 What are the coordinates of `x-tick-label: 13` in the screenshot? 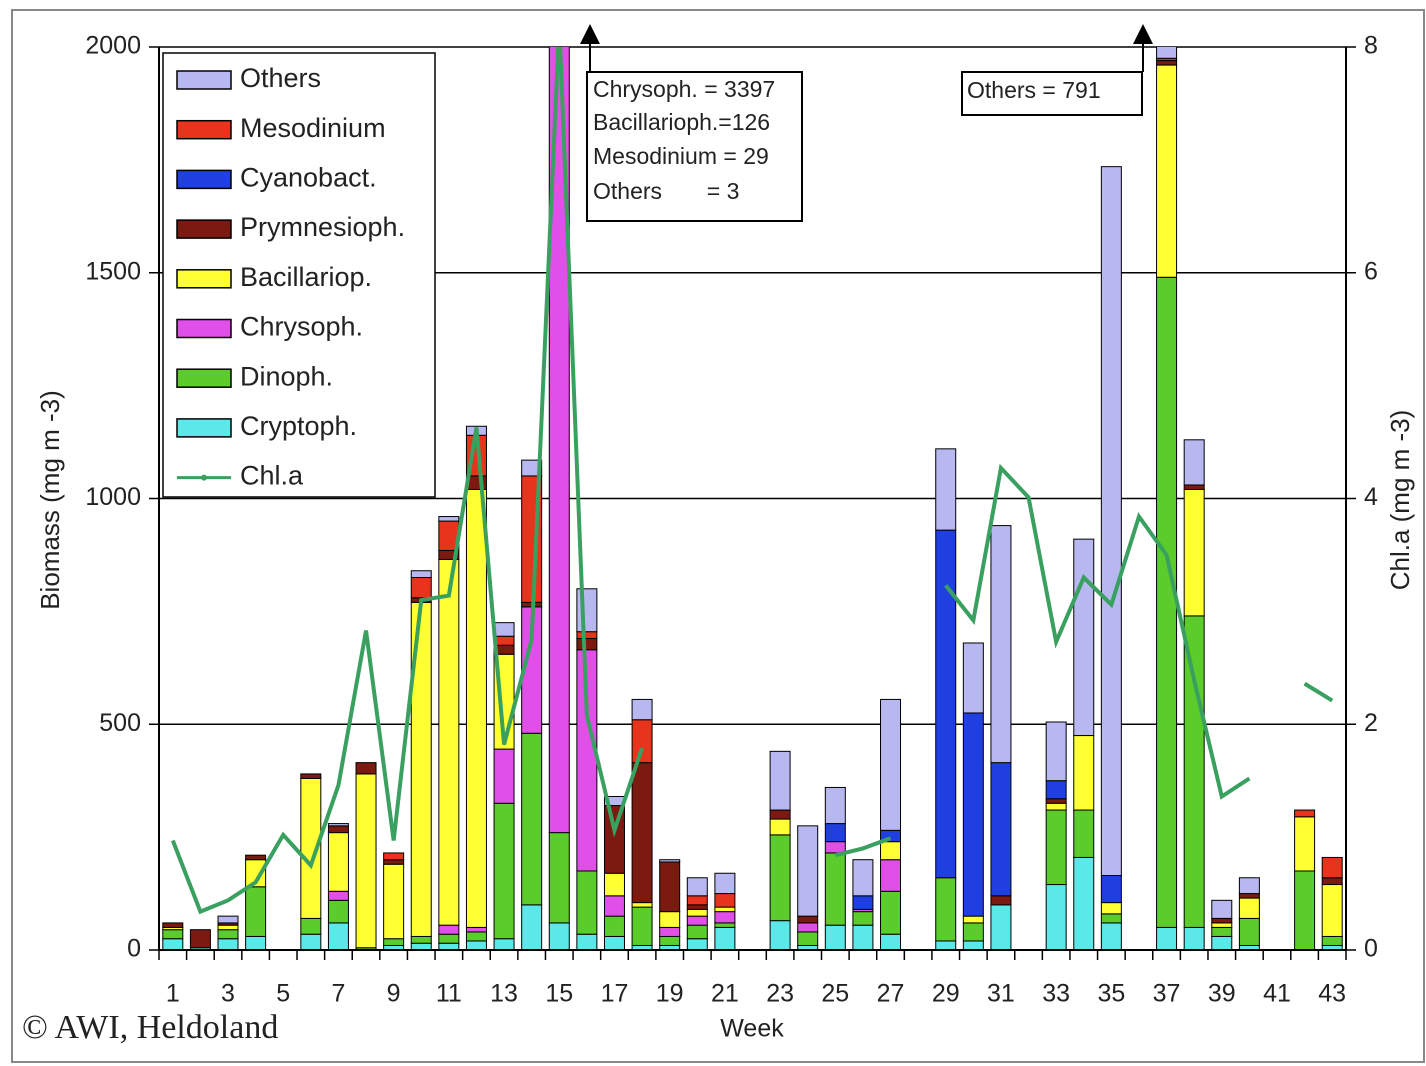 It's located at (504, 994).